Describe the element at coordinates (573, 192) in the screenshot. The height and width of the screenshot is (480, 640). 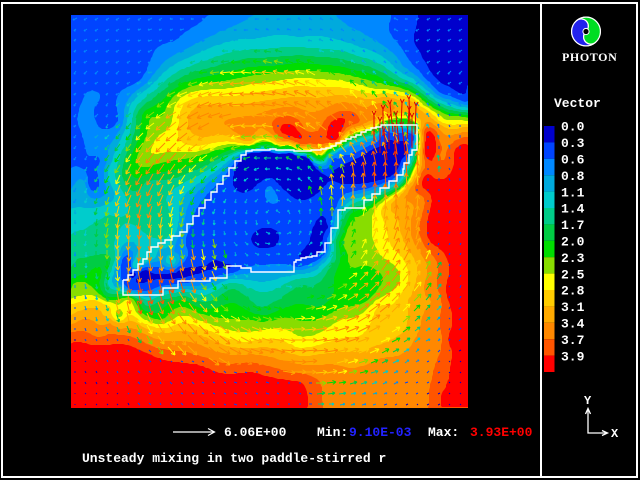
I see `svg-text: 1.1` at that location.